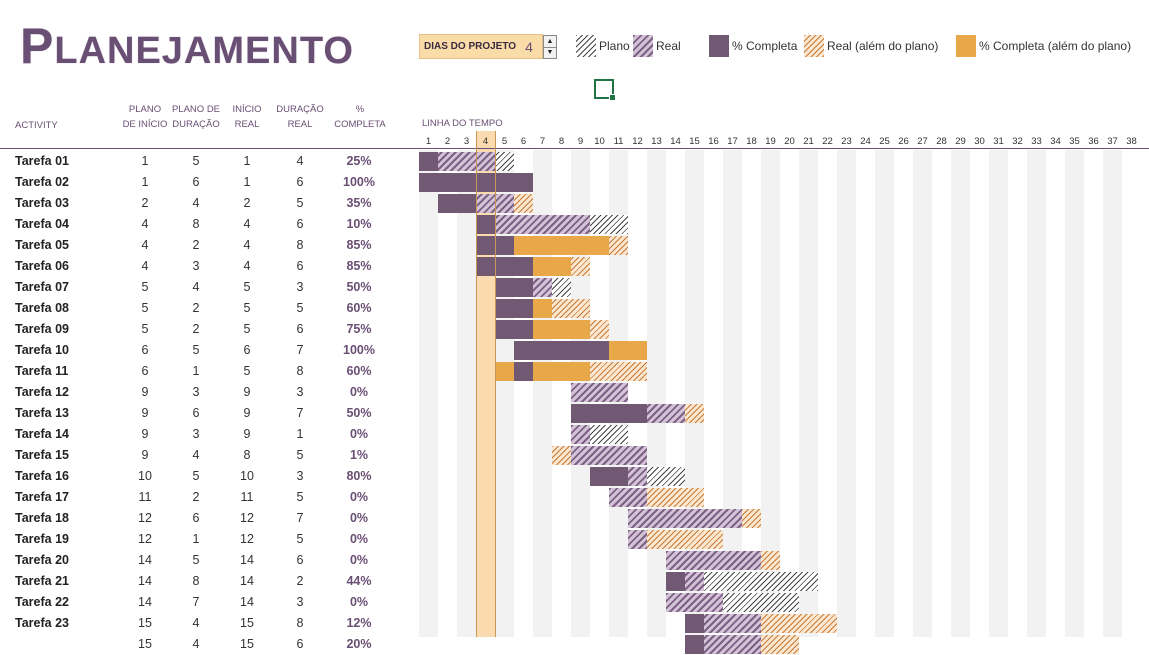 Image resolution: width=1149 pixels, height=655 pixels. I want to click on task-name: Tarefa 05, so click(42, 244).